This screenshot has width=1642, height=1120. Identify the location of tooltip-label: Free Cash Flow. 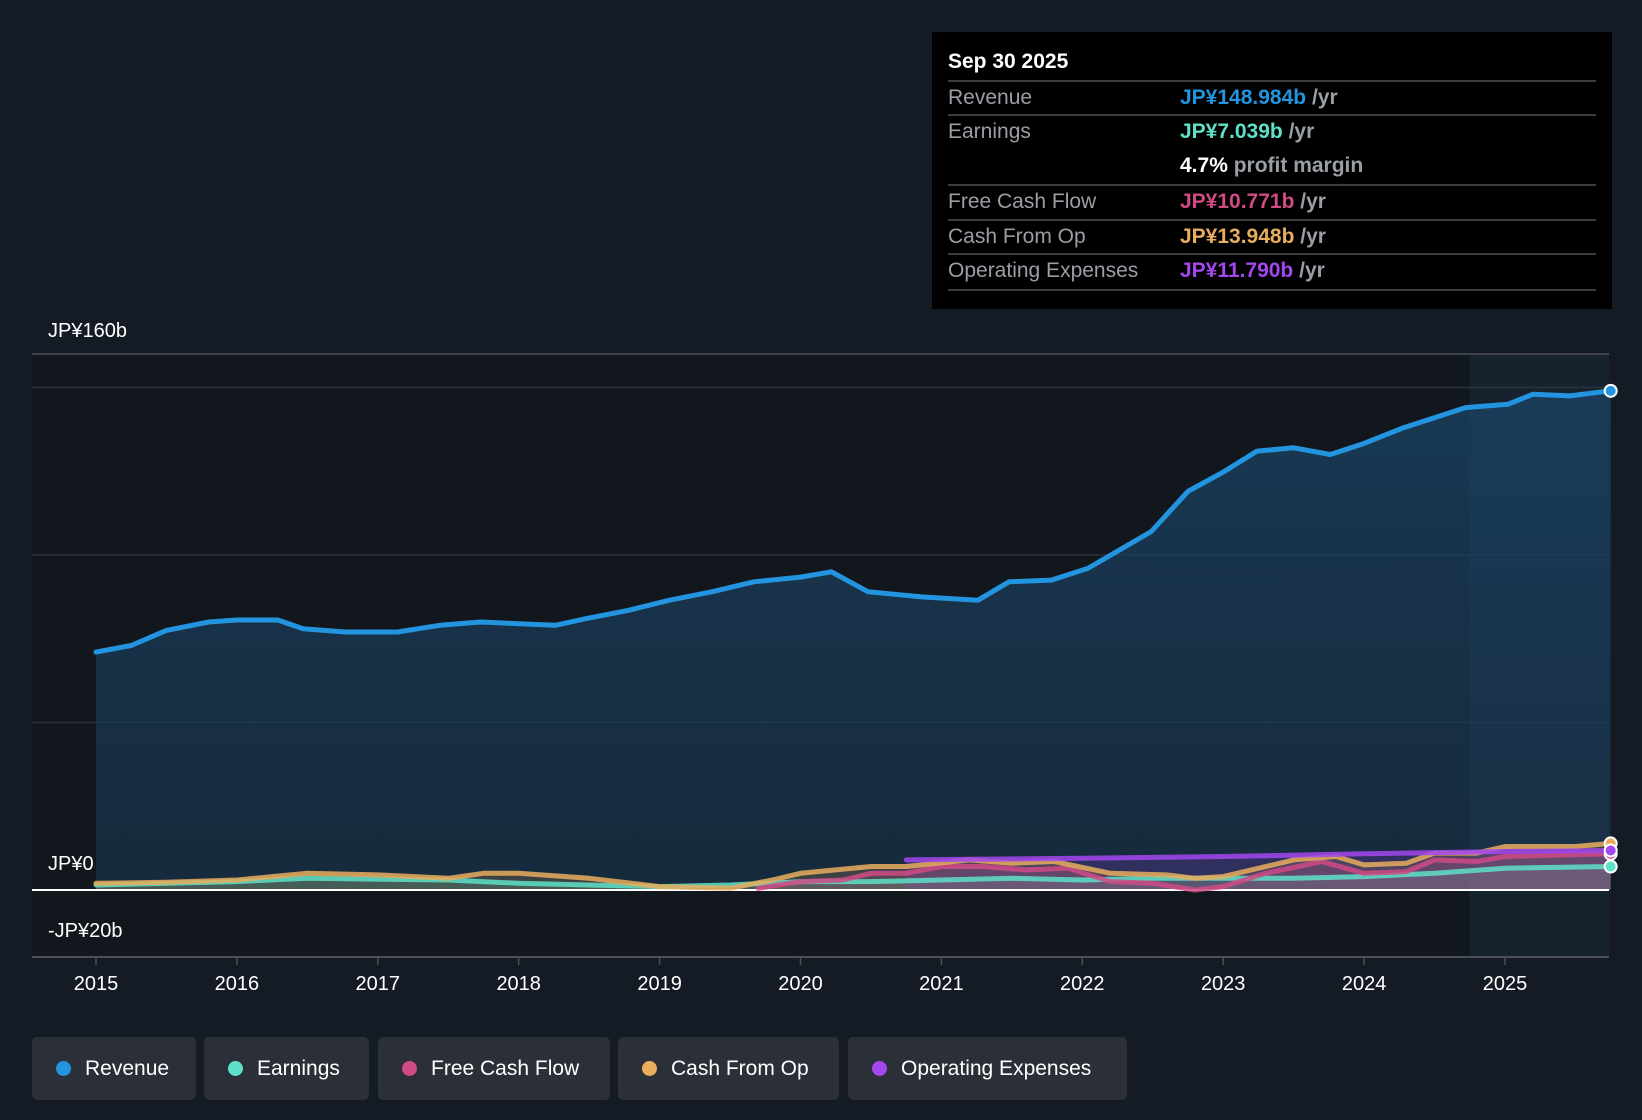
(1022, 201).